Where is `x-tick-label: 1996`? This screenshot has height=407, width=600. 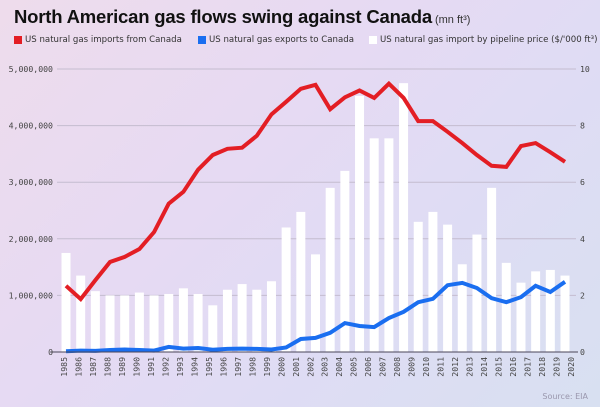
x-tick-label: 1996 is located at coordinates (223, 367).